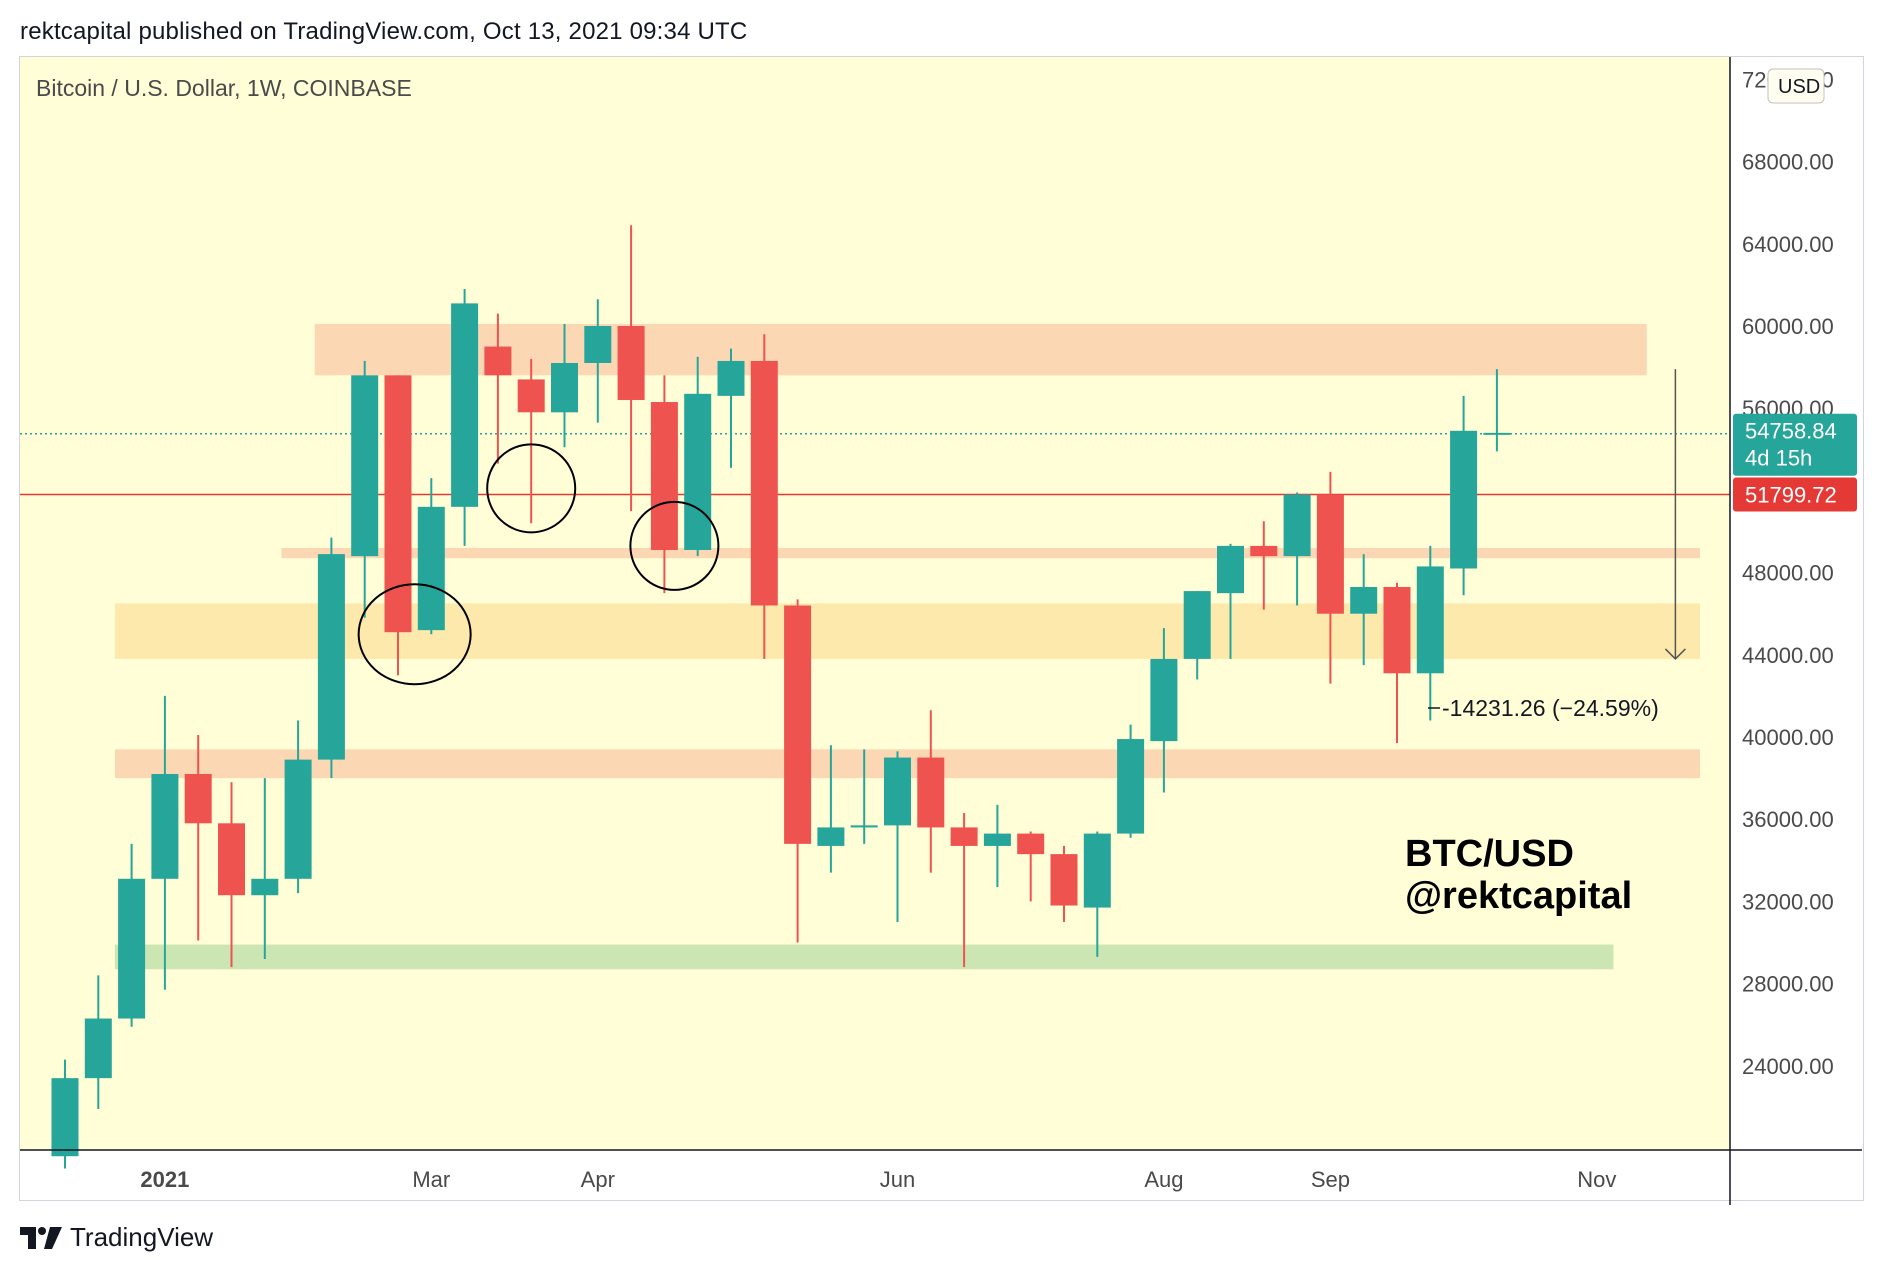 The image size is (1880, 1270). What do you see at coordinates (224, 88) in the screenshot?
I see `chart-title: Bitcoin / U.S. Dollar, 1W, COINBASE` at bounding box center [224, 88].